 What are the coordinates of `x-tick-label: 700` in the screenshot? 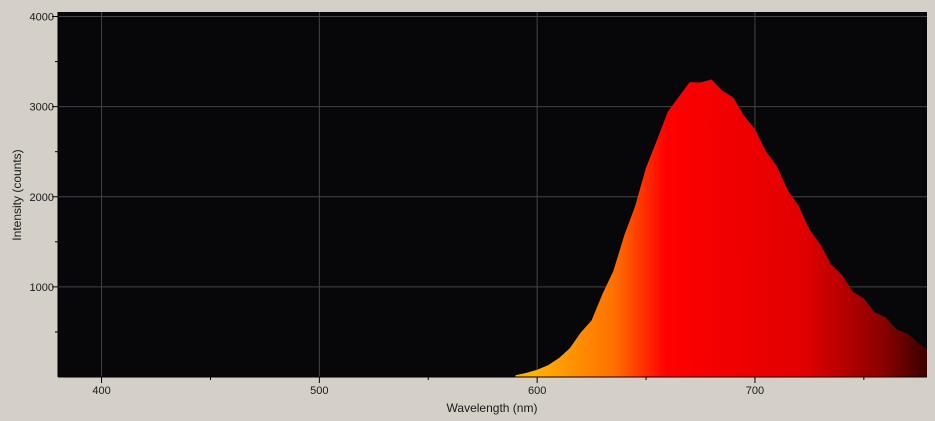 It's located at (755, 391).